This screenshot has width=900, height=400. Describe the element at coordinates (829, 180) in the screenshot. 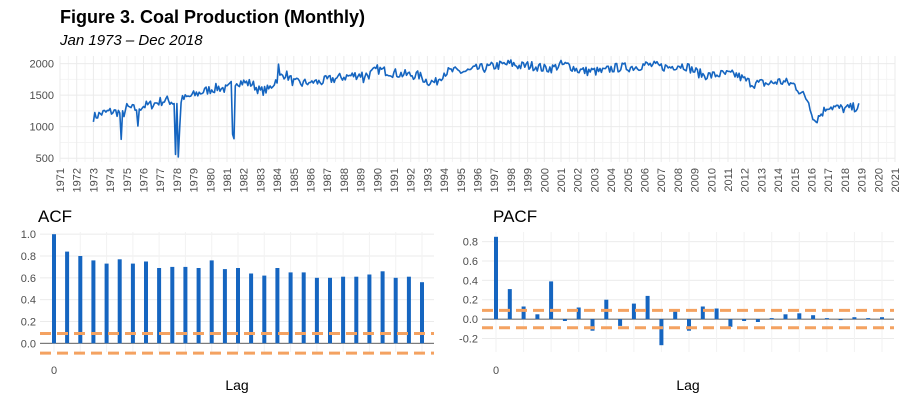

I see `x-tick-label: 2017` at that location.